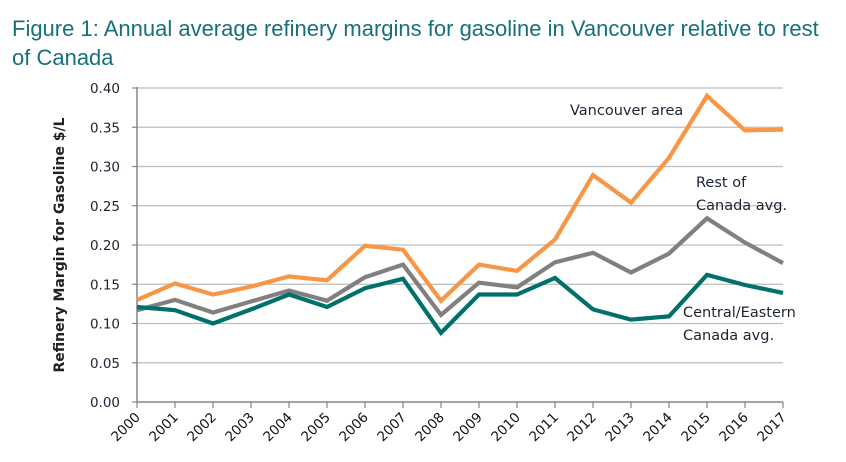 Image resolution: width=846 pixels, height=462 pixels. What do you see at coordinates (105, 285) in the screenshot?
I see `y-tick-label: 0.15` at bounding box center [105, 285].